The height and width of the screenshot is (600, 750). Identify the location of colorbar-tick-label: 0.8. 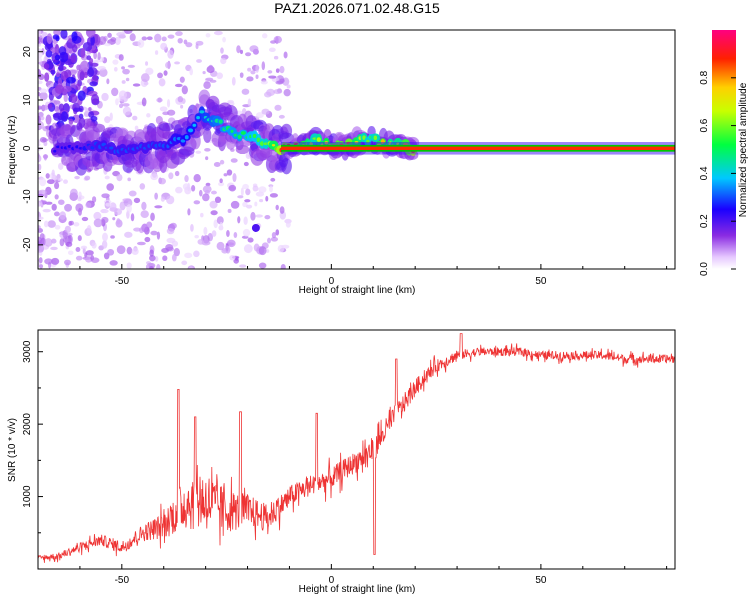
(704, 77).